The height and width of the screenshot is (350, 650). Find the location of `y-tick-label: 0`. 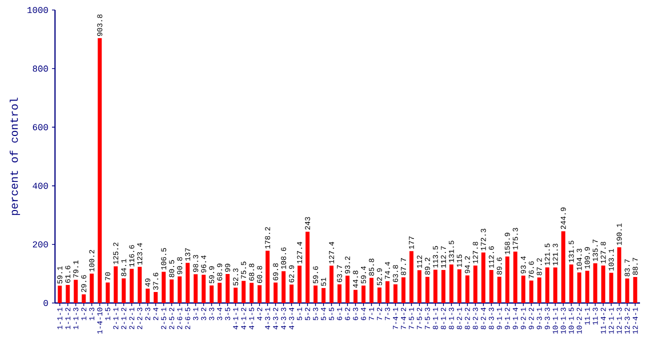

y-tick-label: 0 is located at coordinates (46, 303).